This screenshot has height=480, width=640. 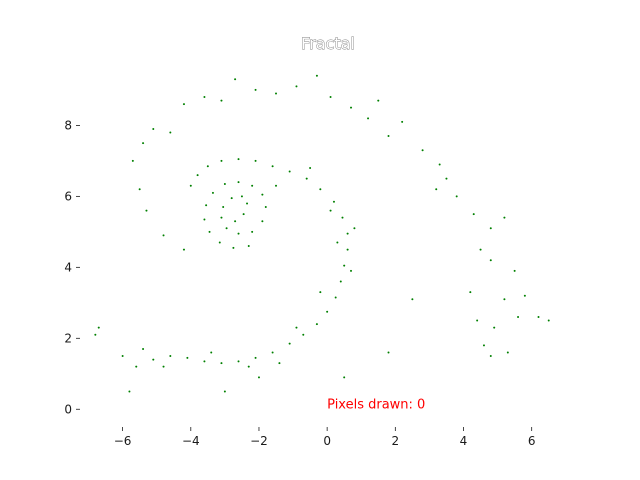 What do you see at coordinates (532, 441) in the screenshot?
I see `x-tick-label: 6` at bounding box center [532, 441].